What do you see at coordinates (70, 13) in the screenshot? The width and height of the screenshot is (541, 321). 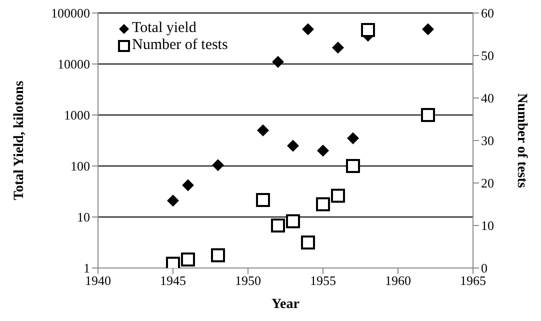 I see `y-tick-label: 100000` at bounding box center [70, 13].